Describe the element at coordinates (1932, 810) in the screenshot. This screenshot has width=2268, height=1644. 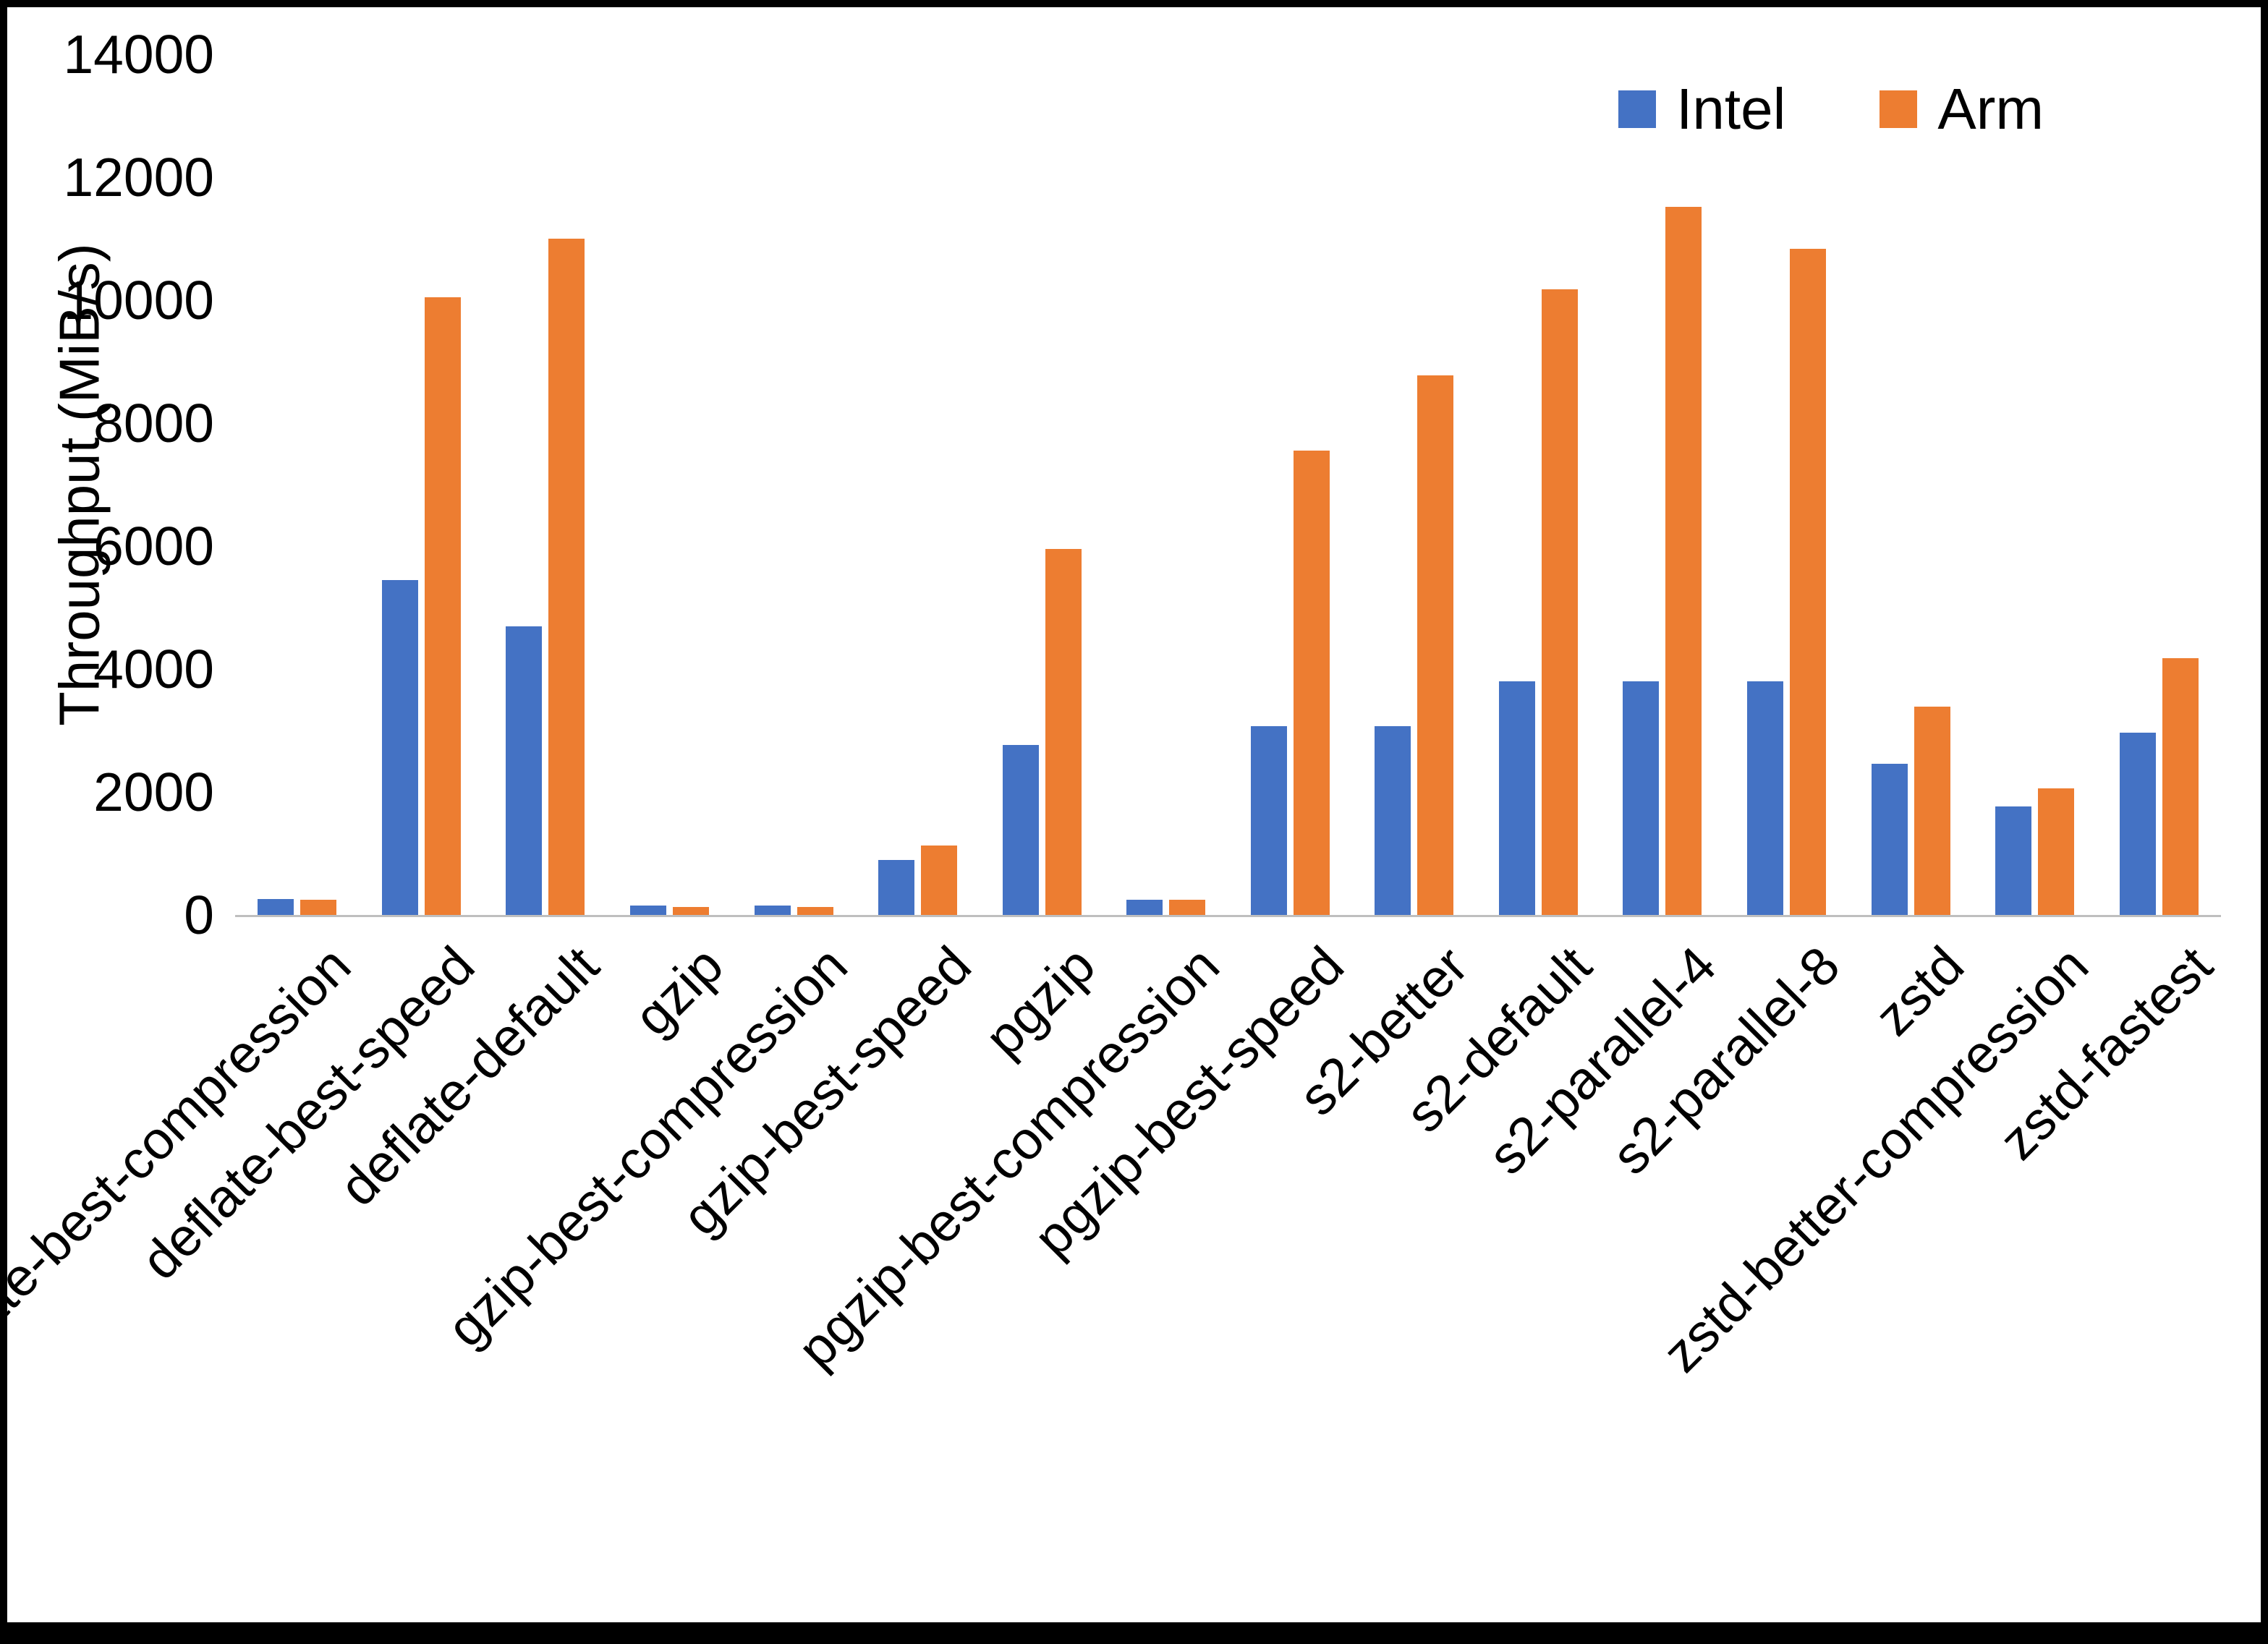
I see `bar-zstd-arm` at that location.